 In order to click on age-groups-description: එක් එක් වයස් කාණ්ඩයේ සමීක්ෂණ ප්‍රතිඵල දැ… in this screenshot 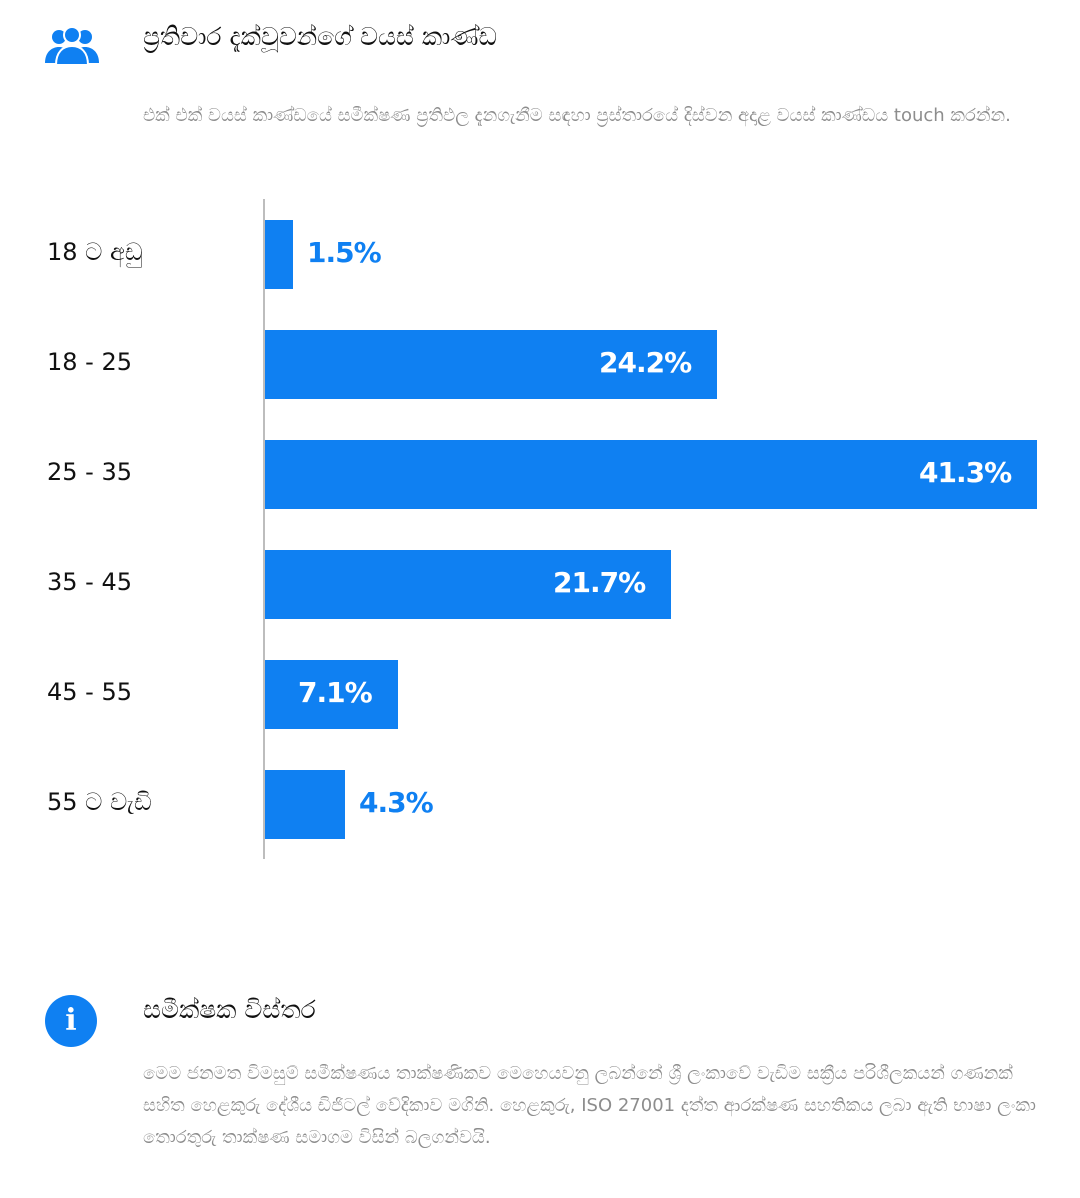, I will do `click(577, 115)`.